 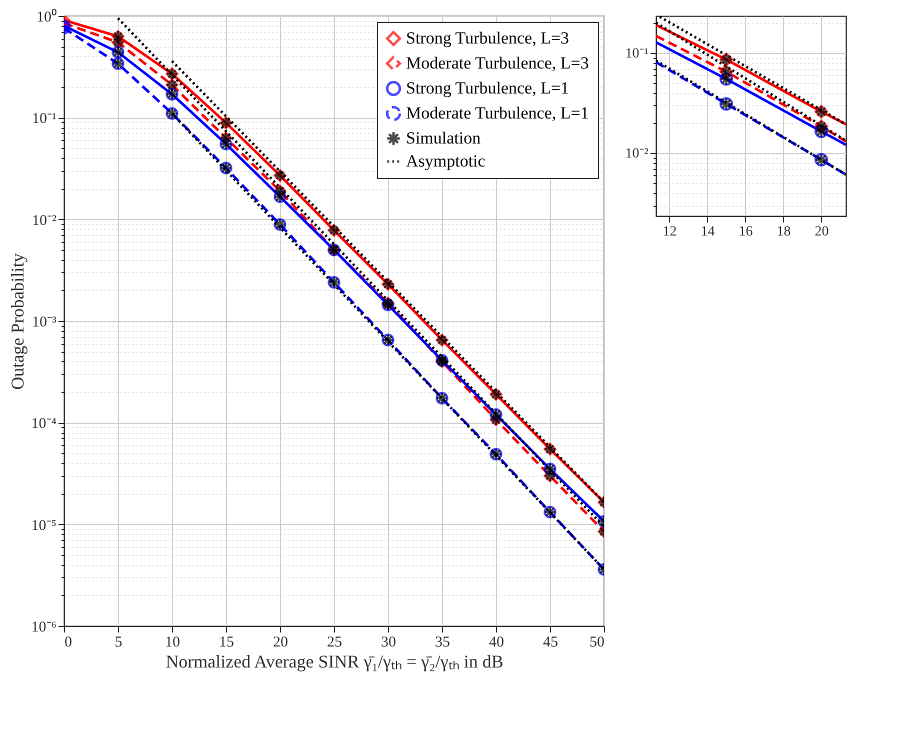 What do you see at coordinates (118, 642) in the screenshot?
I see `x-tick-label: 5` at bounding box center [118, 642].